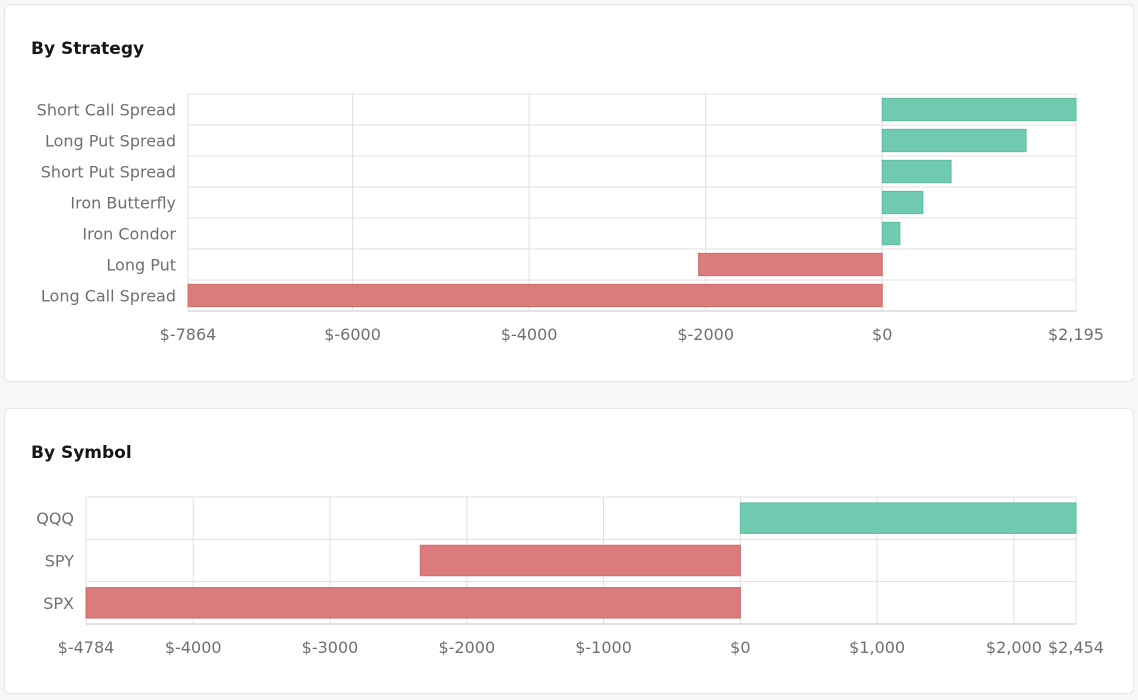 The width and height of the screenshot is (1138, 700). Describe the element at coordinates (86, 647) in the screenshot. I see `symbol-tick-label: $-4784` at that location.